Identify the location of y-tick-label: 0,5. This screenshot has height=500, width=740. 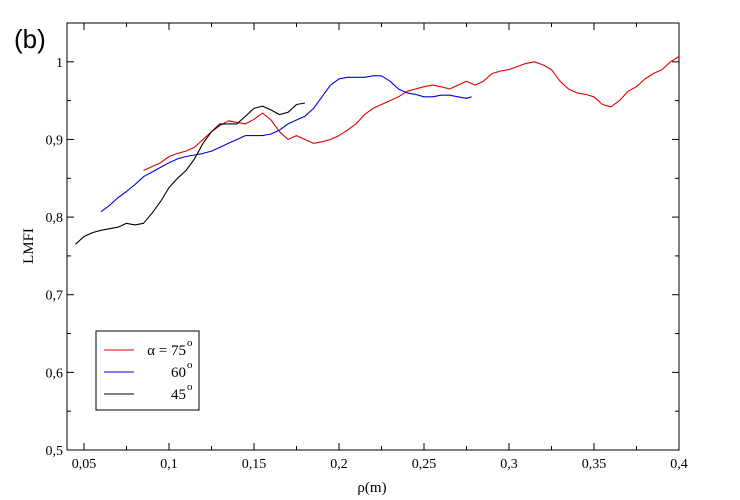
(55, 451).